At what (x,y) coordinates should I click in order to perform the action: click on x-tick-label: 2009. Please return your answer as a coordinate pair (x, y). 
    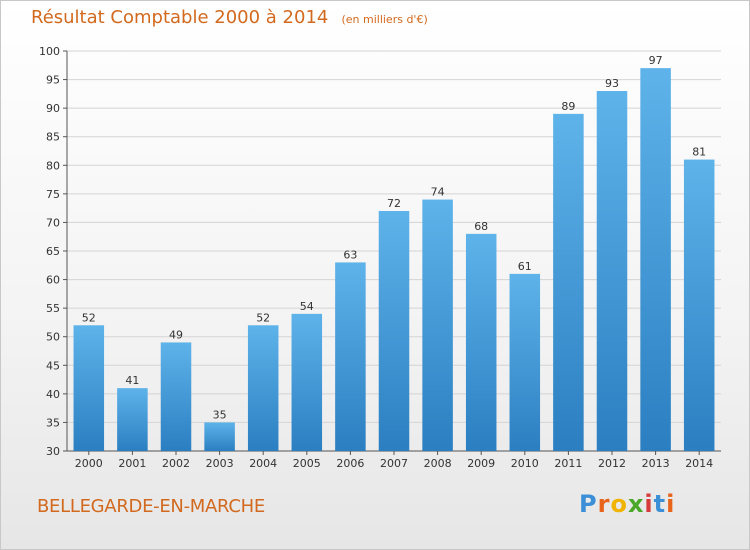
    Looking at the image, I should click on (481, 463).